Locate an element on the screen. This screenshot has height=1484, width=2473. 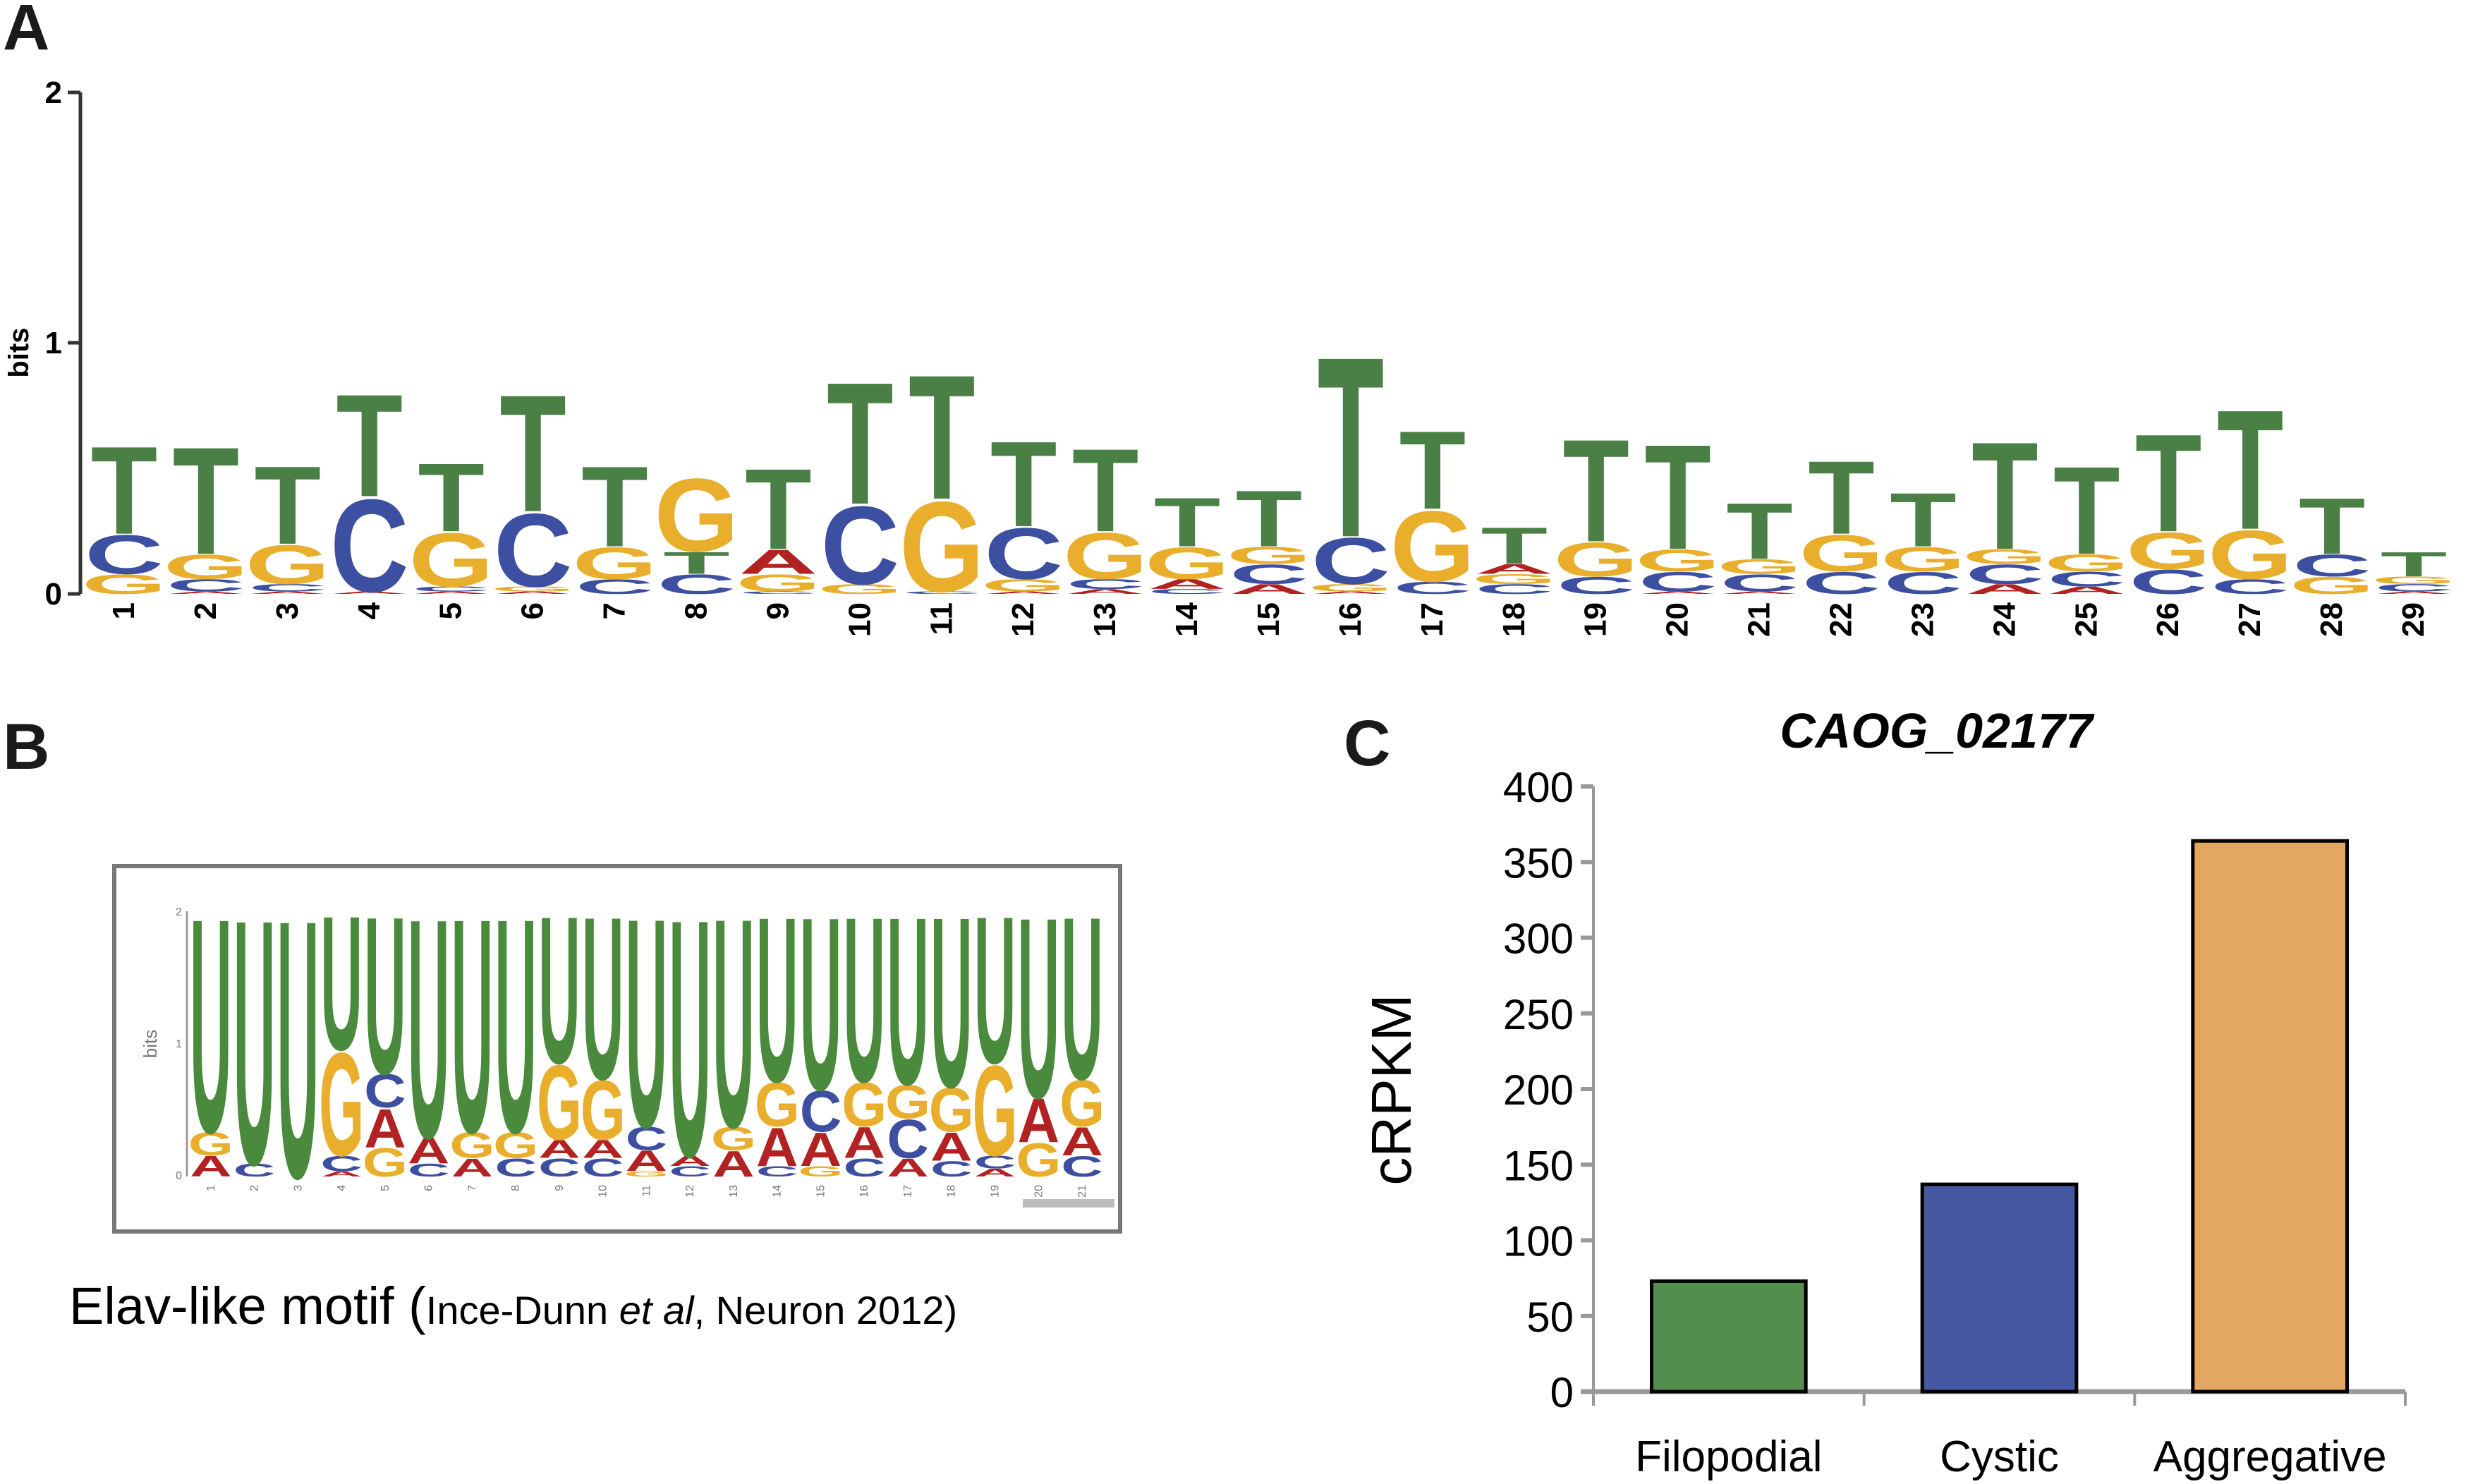
panel-b-ytick-label: 2 is located at coordinates (179, 912).